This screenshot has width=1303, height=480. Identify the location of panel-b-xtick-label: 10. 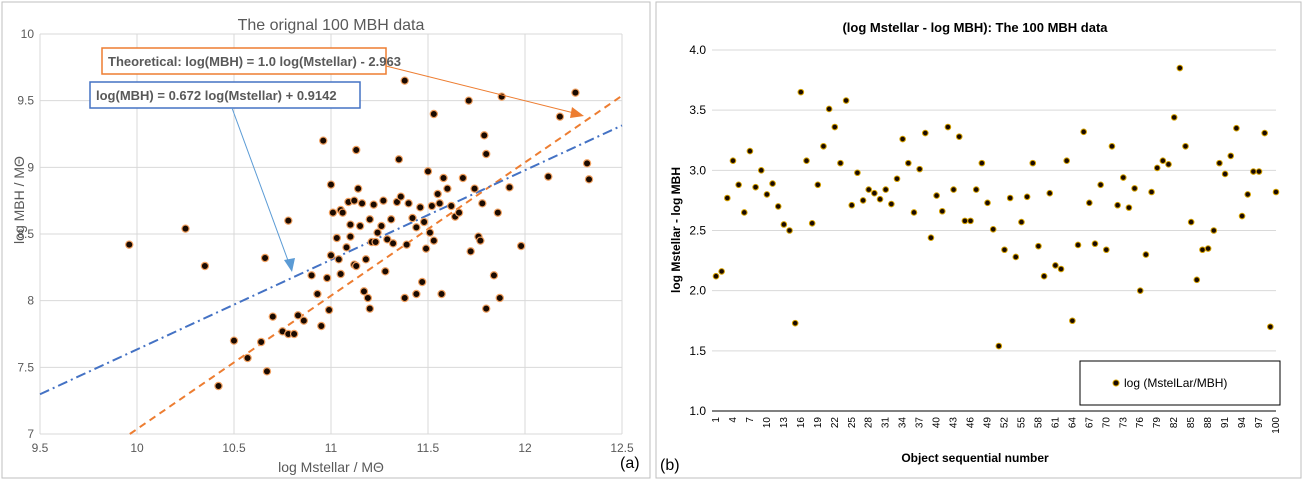
(767, 423).